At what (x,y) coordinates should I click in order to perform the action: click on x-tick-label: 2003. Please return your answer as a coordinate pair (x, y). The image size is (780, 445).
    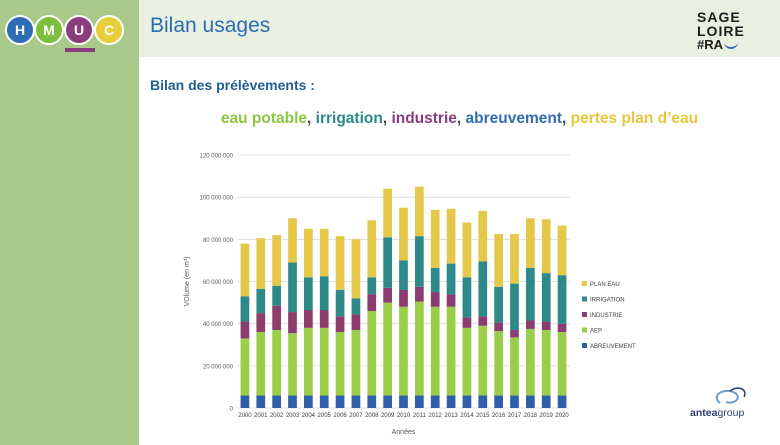
    Looking at the image, I should click on (293, 416).